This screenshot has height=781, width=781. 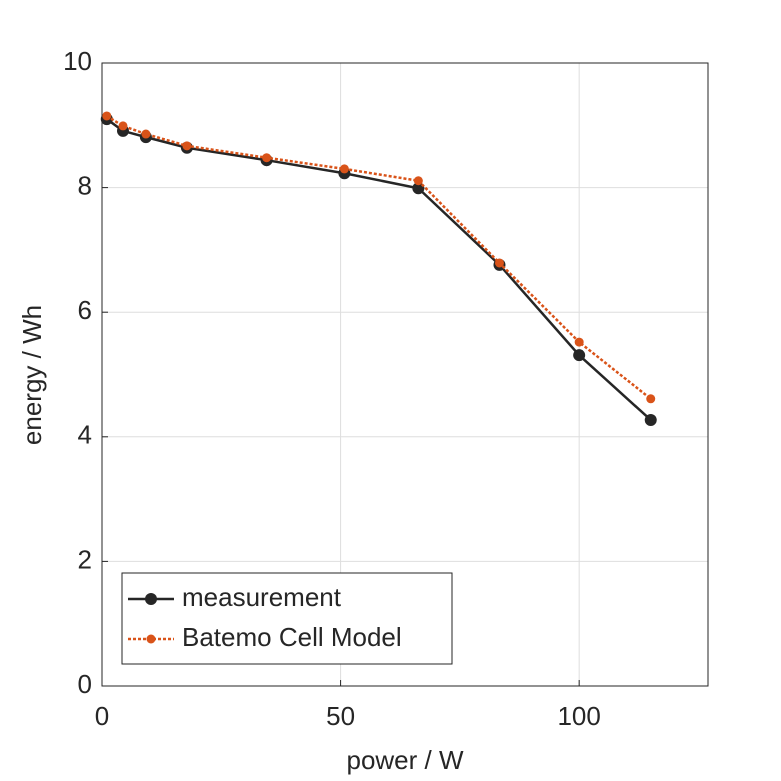 I want to click on y-tick-label: 10, so click(x=77, y=61).